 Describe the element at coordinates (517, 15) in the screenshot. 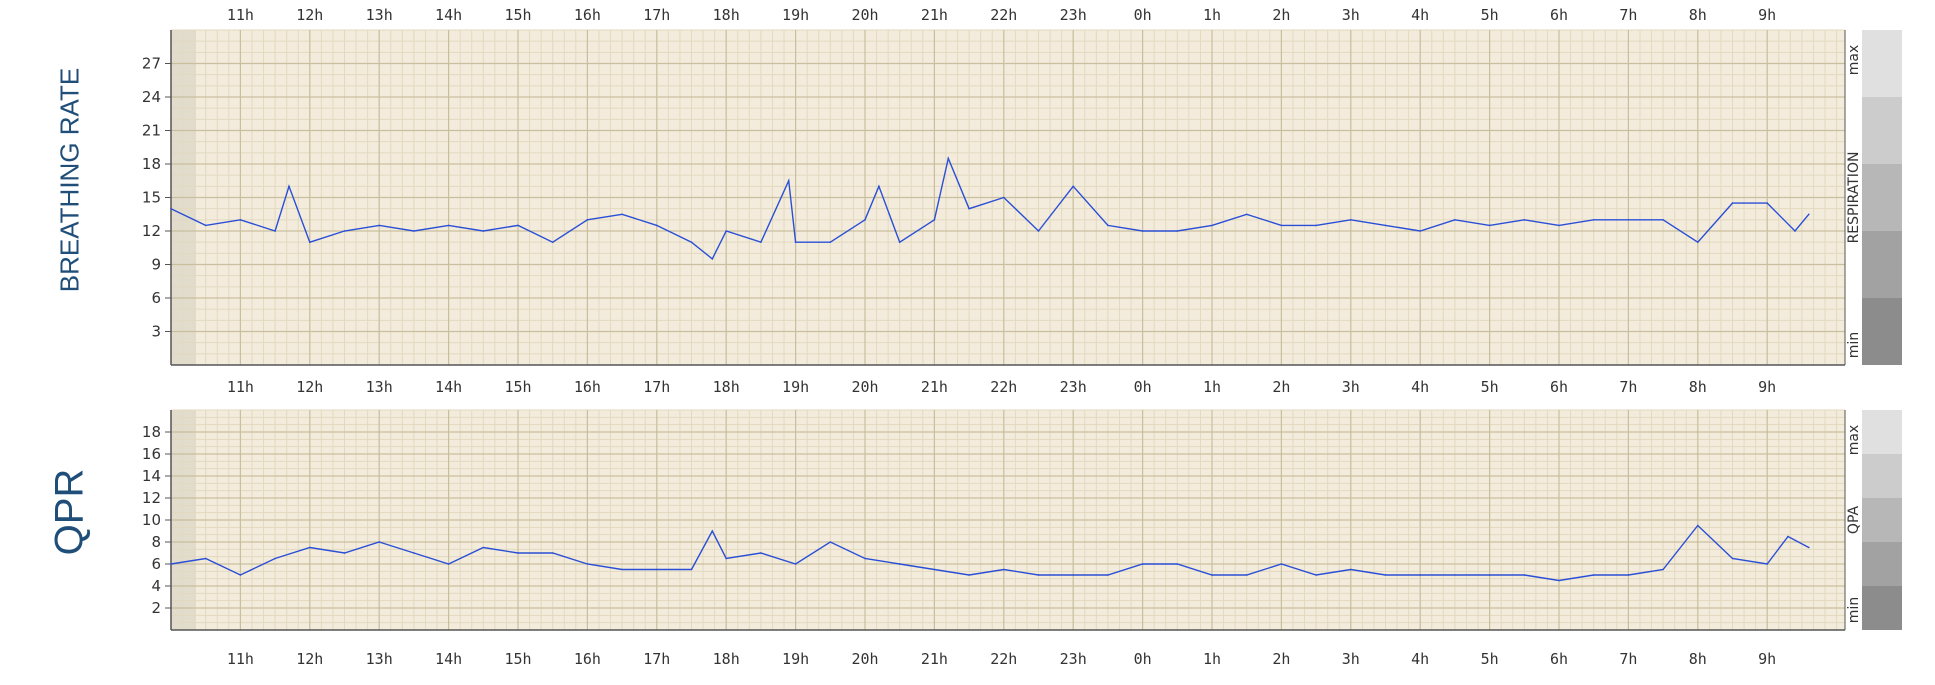

I see `x-tick-label-top: 15h` at that location.